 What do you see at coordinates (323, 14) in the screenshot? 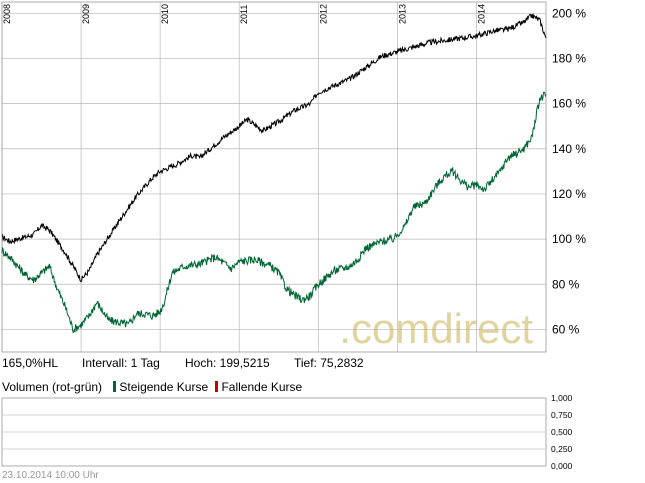
I see `x-tick-label: 2012` at bounding box center [323, 14].